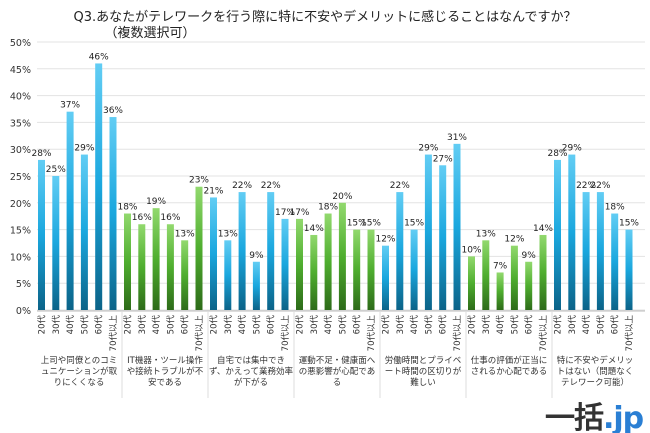 The height and width of the screenshot is (433, 650). Describe the element at coordinates (20, 204) in the screenshot. I see `y-tick-label: 20%` at that location.